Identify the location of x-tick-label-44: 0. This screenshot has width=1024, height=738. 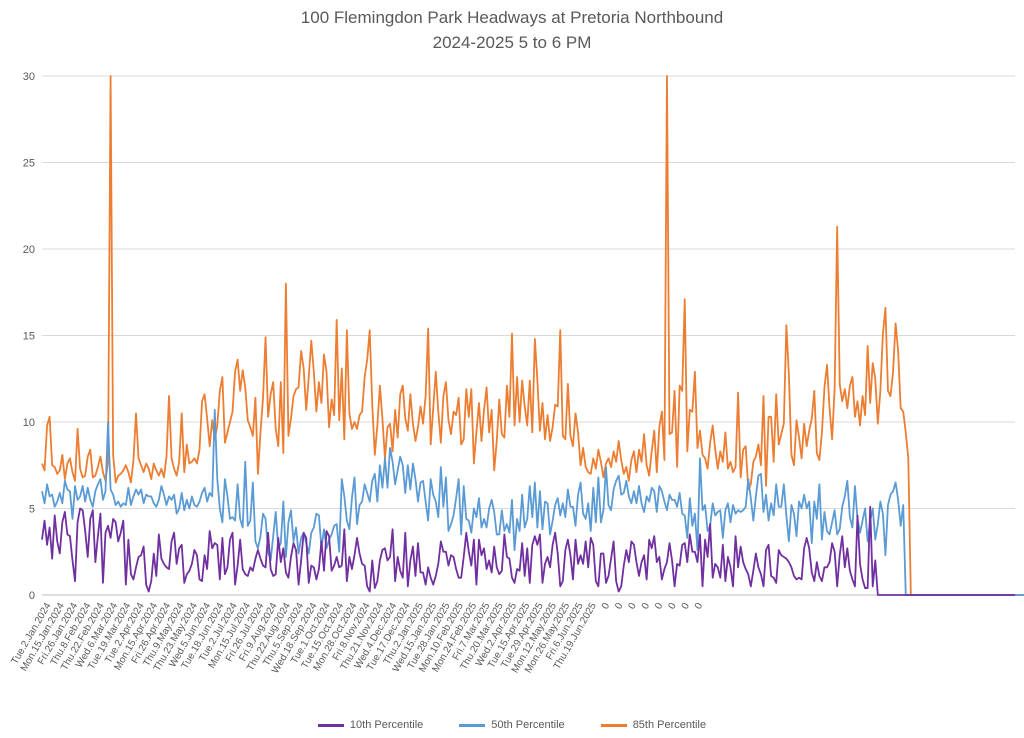
(632, 606).